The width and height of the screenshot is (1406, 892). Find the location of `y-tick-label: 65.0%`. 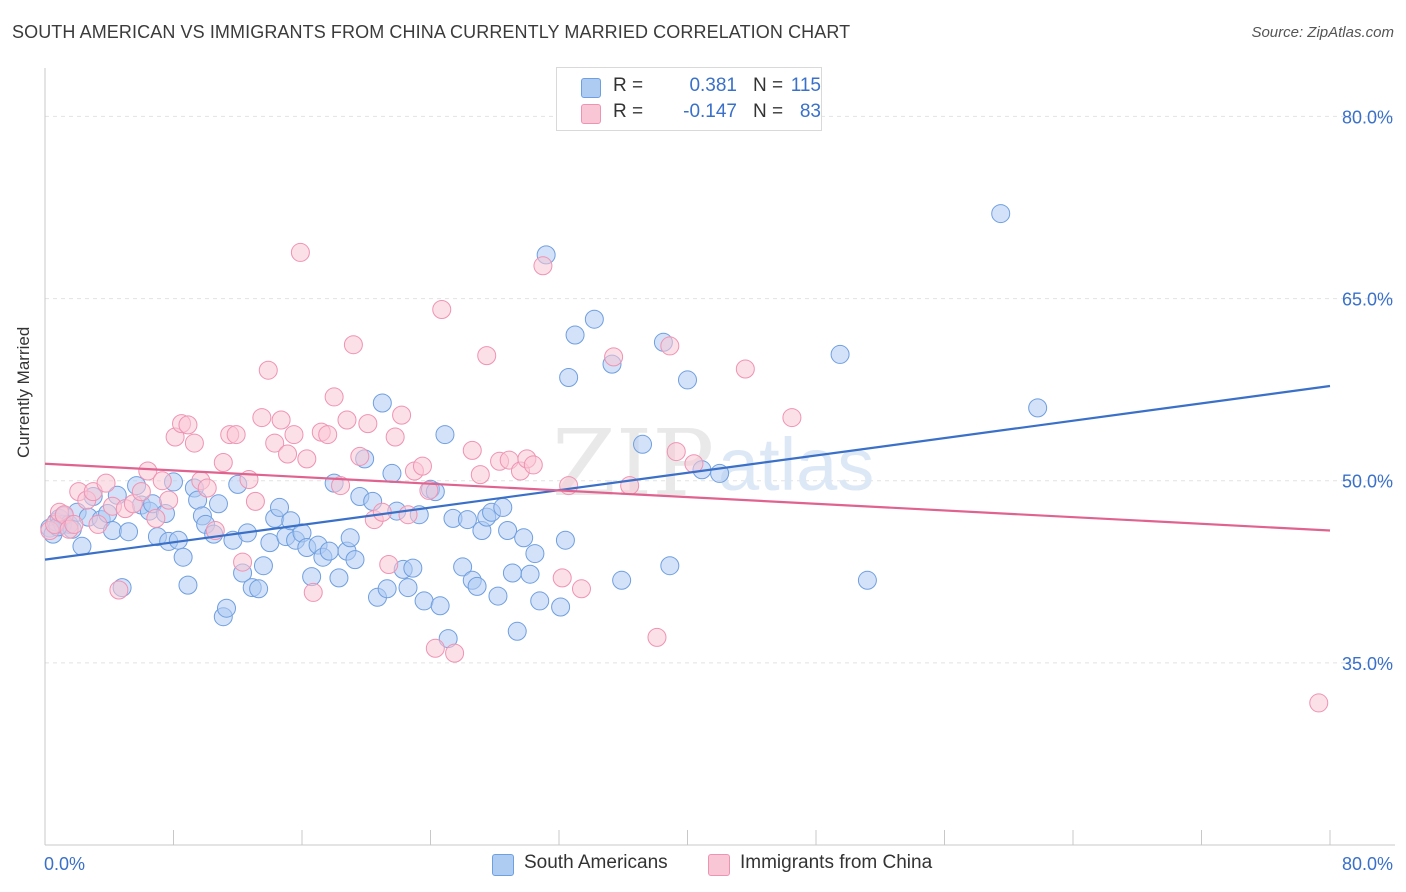

y-tick-label: 65.0% is located at coordinates (1367, 300).